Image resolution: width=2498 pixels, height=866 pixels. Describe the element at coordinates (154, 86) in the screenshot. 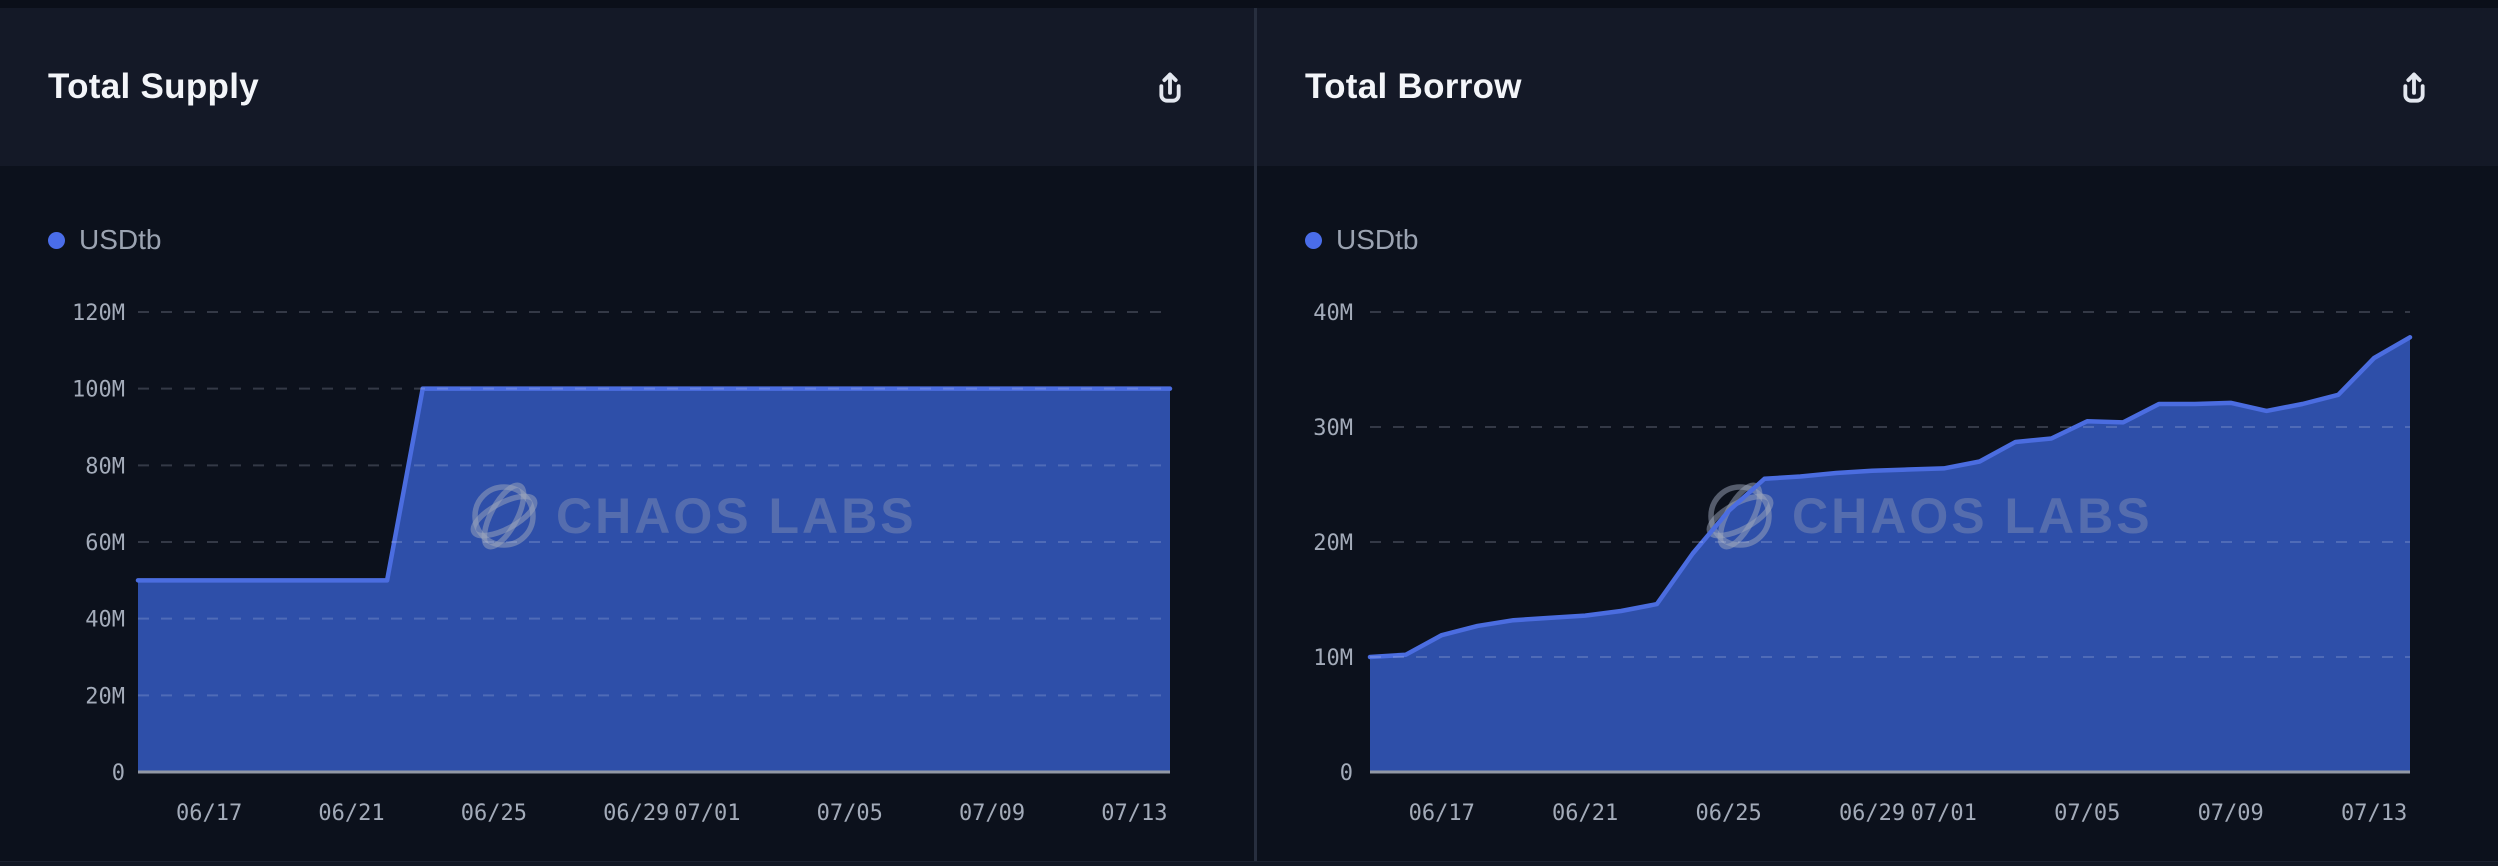

I see `panel-title: Total Supply` at that location.